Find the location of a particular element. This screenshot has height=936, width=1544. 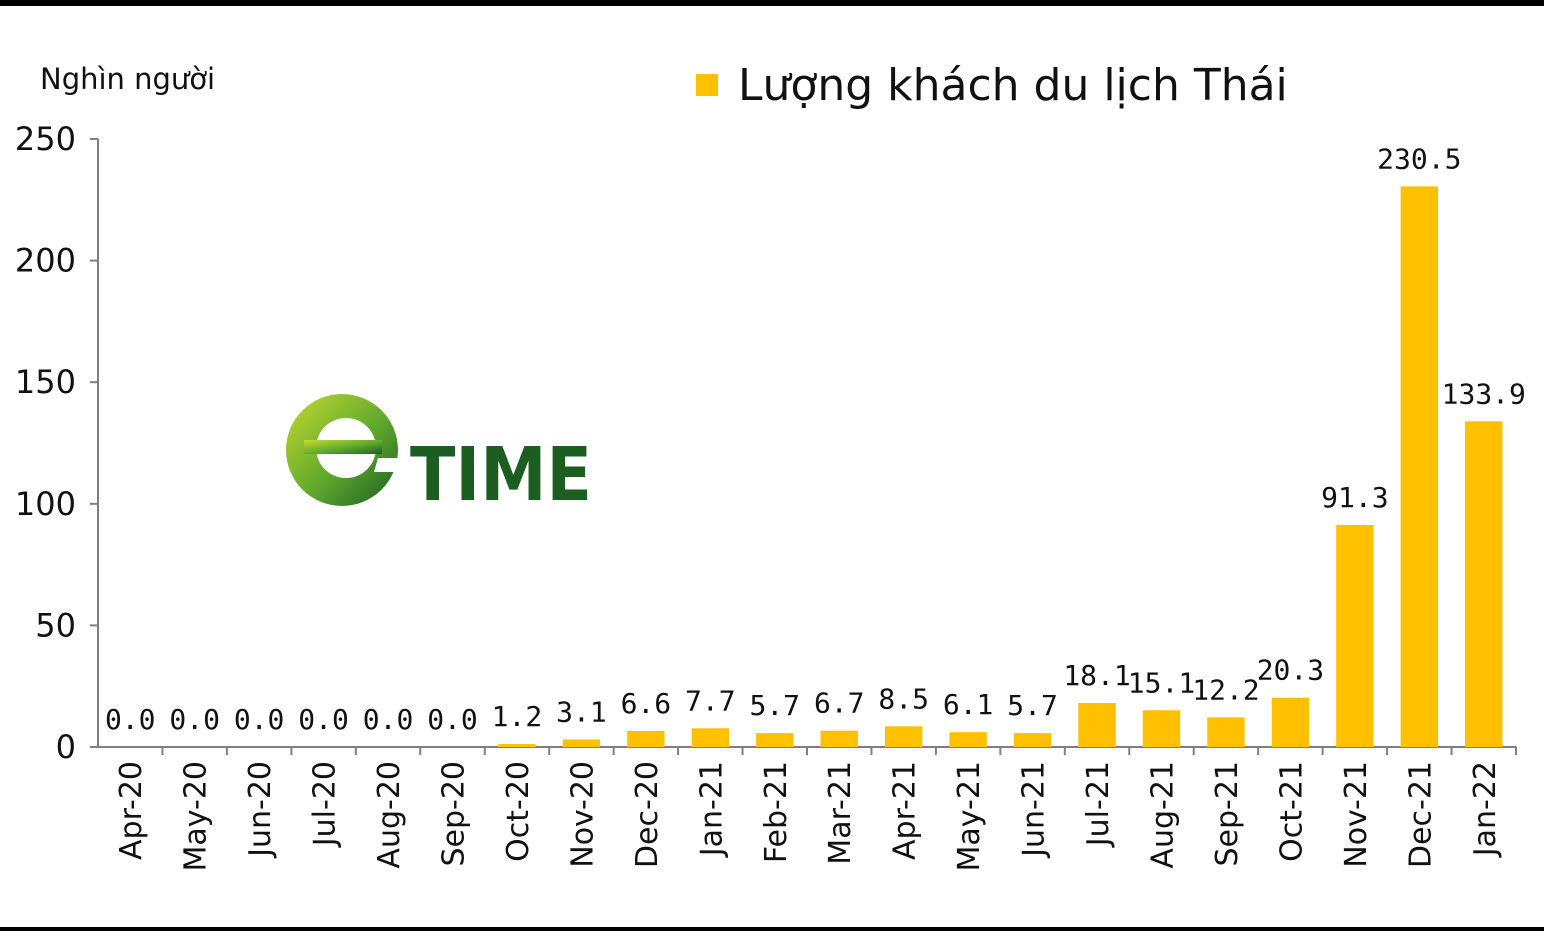

y-tick-label: 0 is located at coordinates (66, 747).